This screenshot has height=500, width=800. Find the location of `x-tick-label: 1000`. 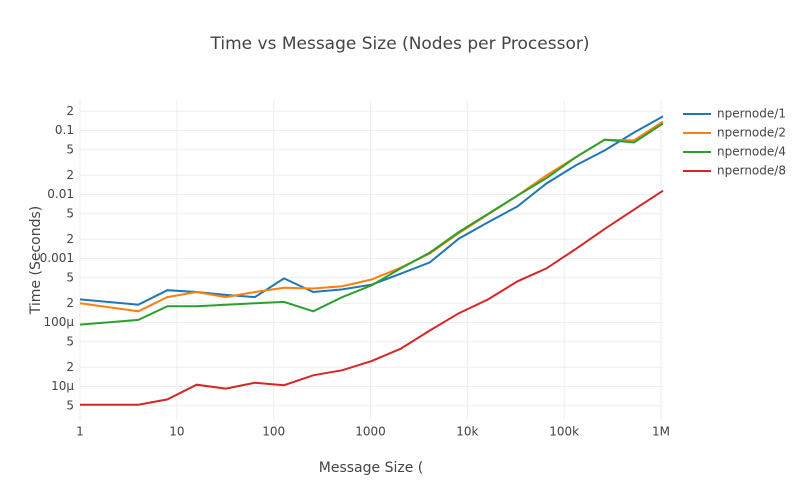

x-tick-label: 1000 is located at coordinates (370, 432).